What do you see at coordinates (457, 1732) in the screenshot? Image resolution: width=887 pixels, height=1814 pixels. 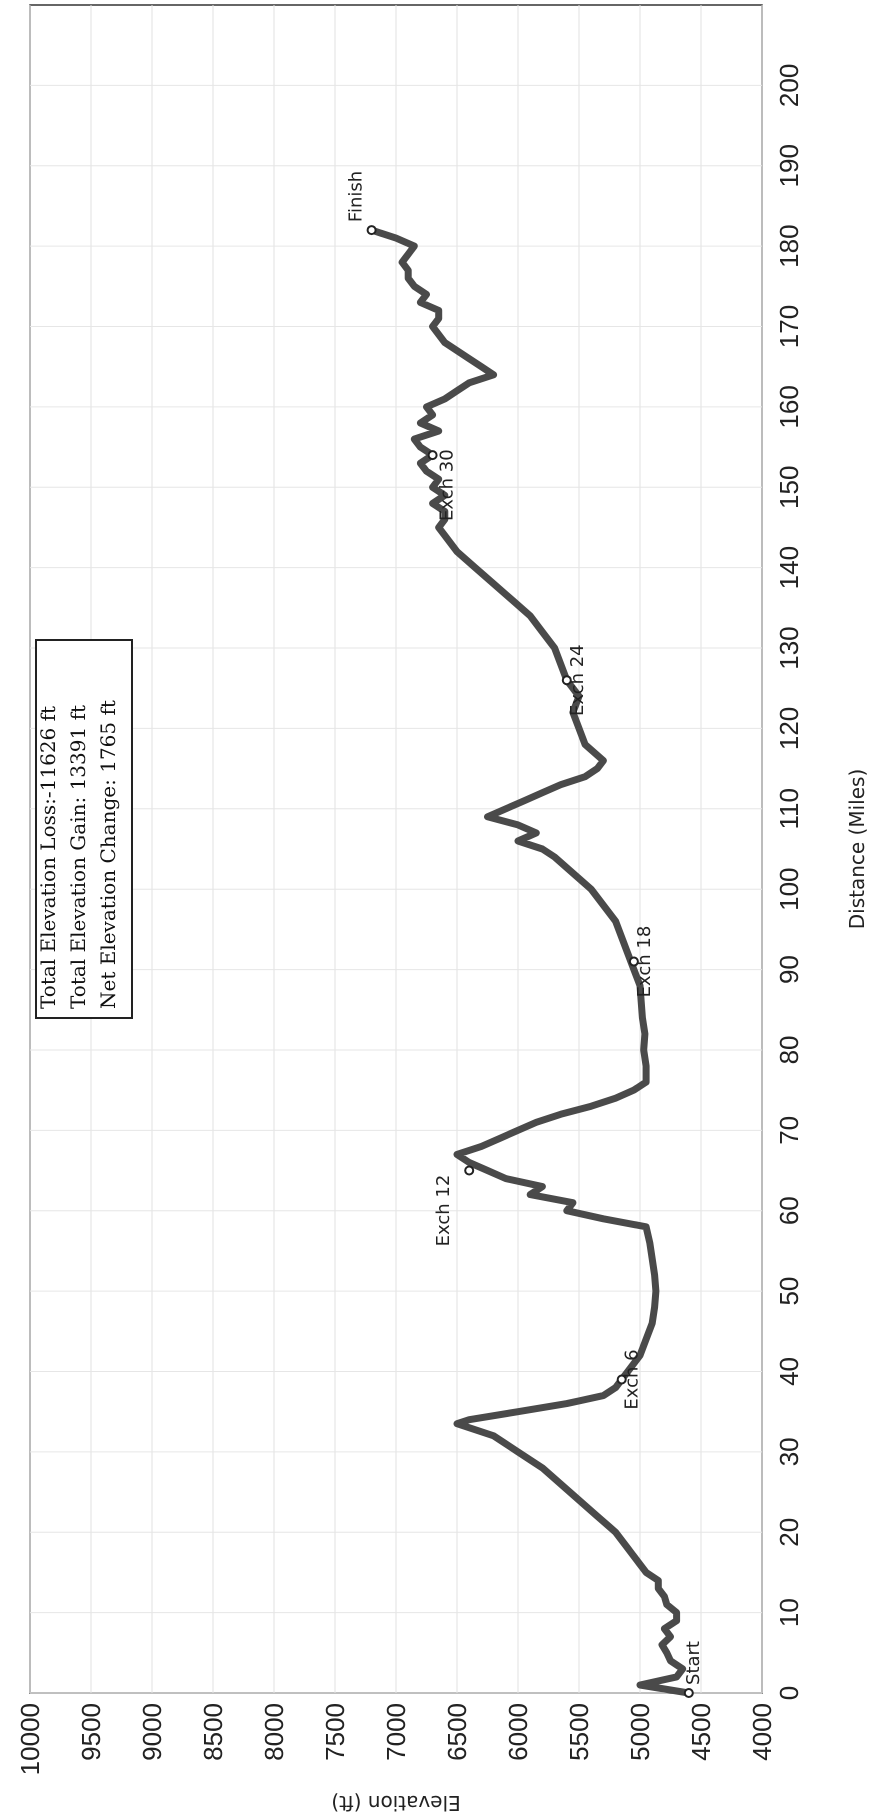 I see `elevation-tick-label: 6500` at bounding box center [457, 1732].